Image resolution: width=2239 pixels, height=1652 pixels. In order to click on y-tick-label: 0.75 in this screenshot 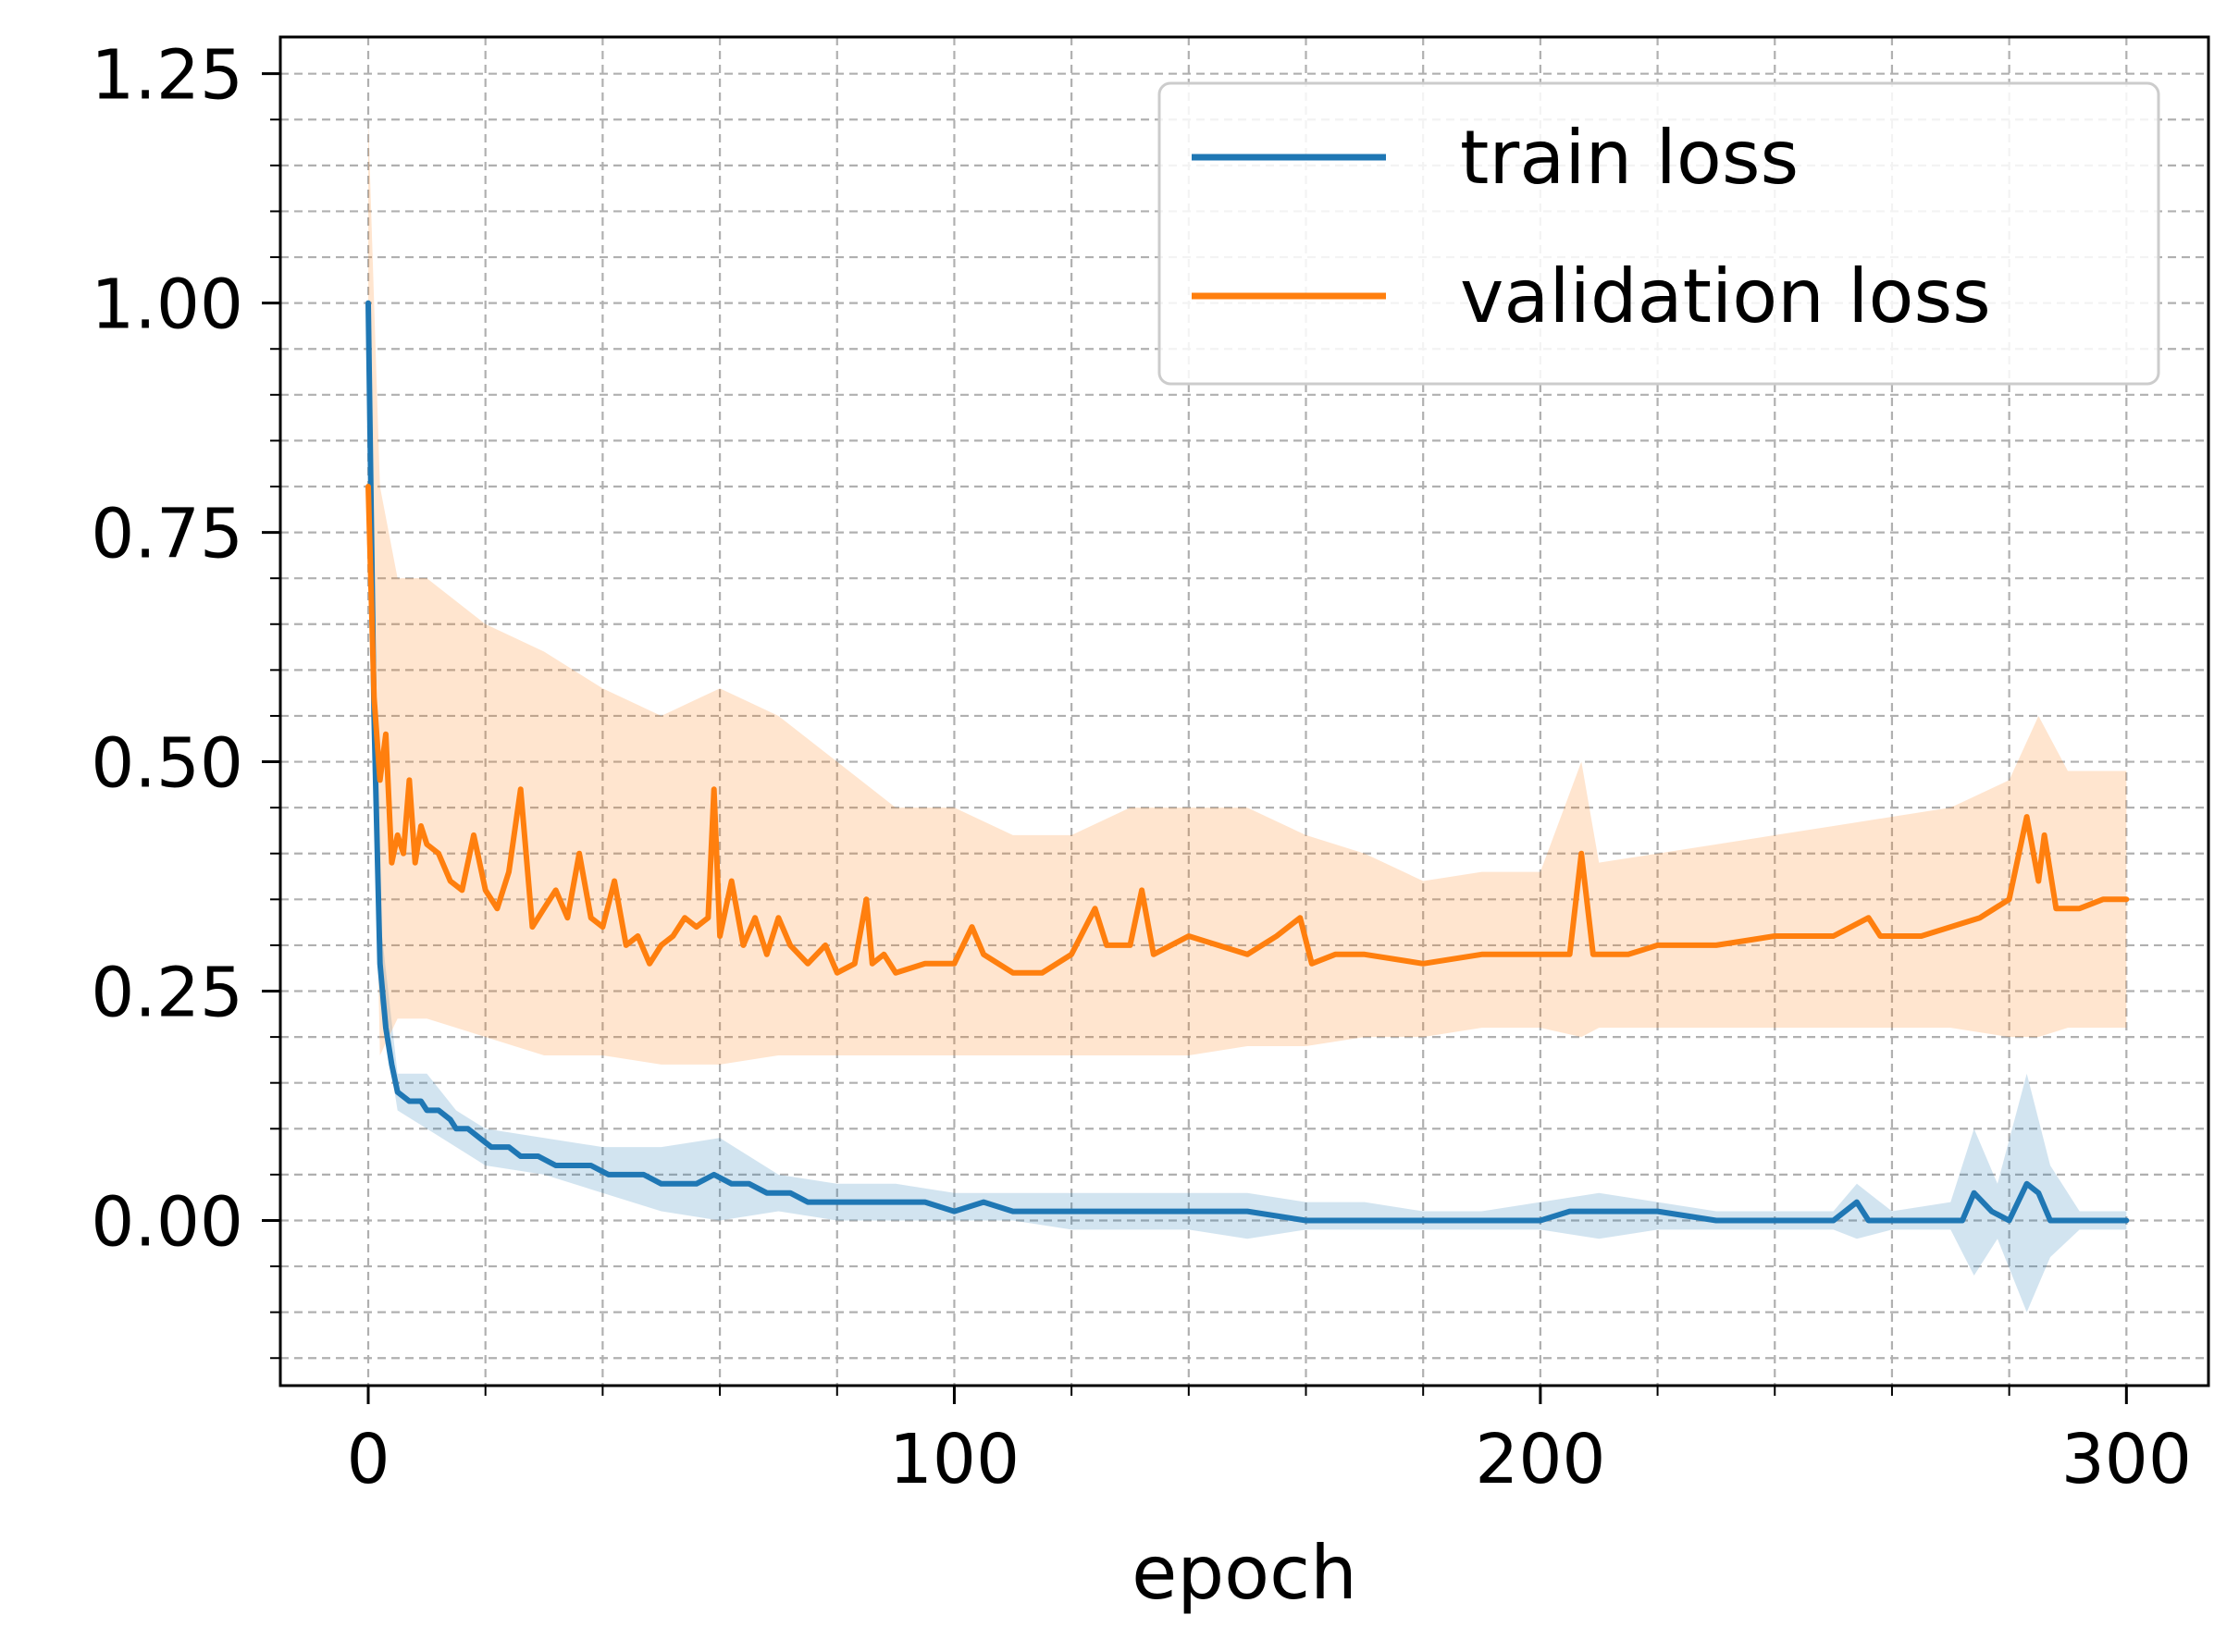, I will do `click(167, 534)`.